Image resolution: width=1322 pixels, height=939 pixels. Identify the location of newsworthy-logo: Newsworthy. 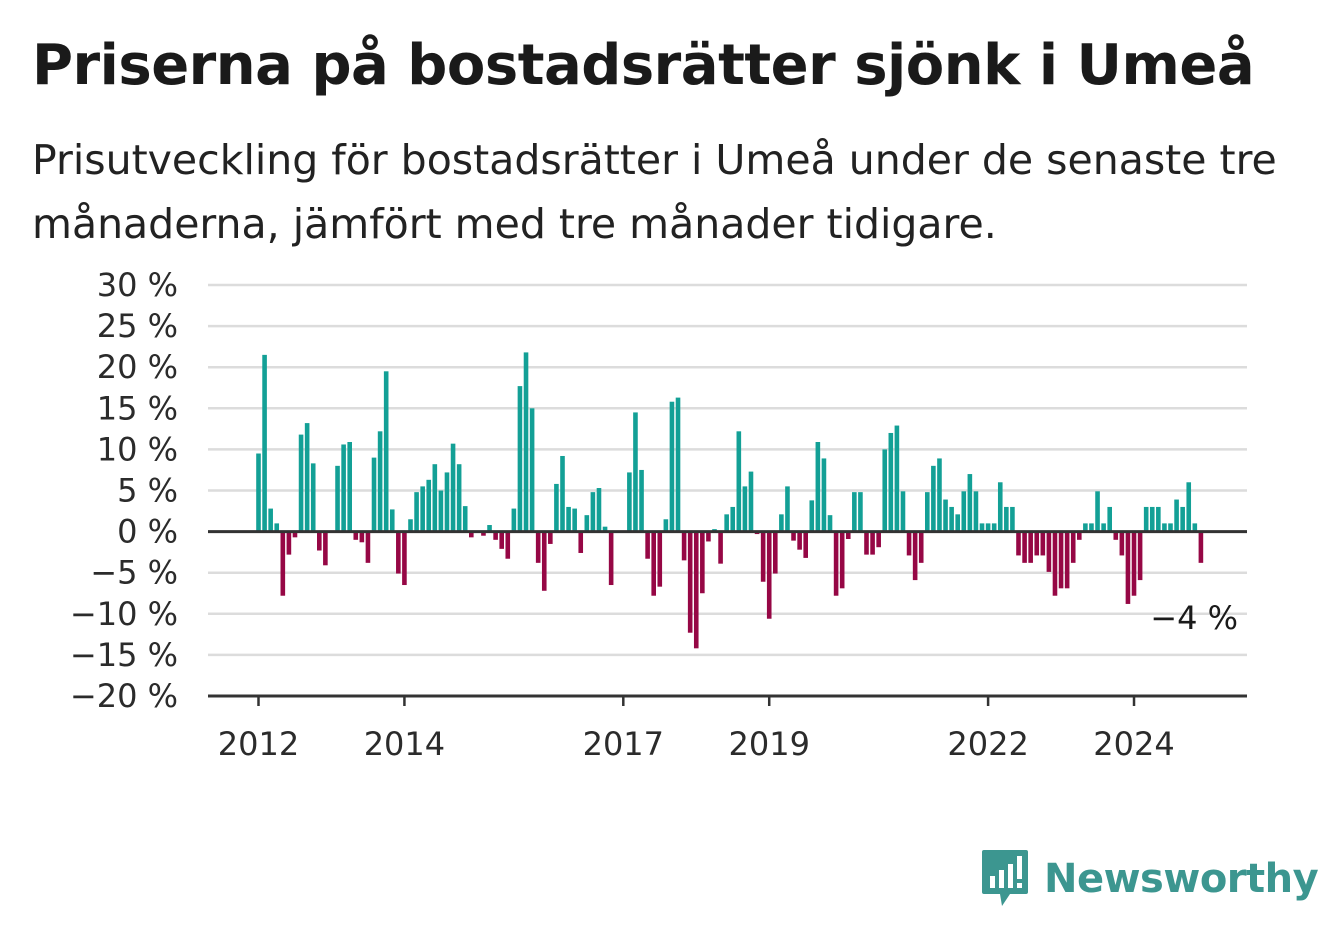
(1149, 879).